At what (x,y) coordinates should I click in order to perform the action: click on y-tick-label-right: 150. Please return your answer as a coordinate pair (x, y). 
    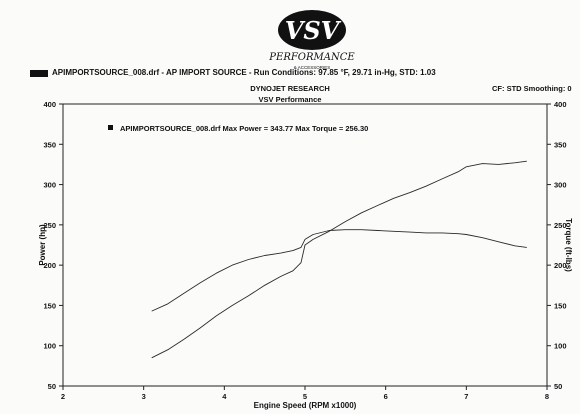
    Looking at the image, I should click on (560, 305).